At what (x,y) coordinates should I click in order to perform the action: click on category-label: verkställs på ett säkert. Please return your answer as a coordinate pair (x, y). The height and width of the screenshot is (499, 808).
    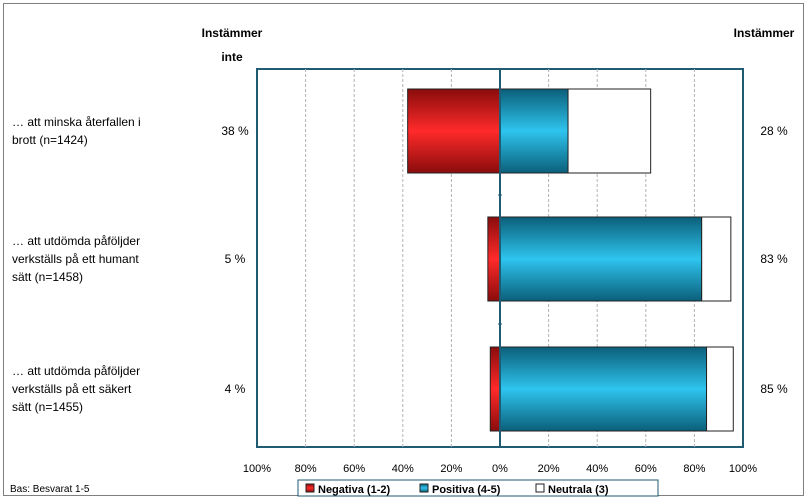
    Looking at the image, I should click on (72, 389).